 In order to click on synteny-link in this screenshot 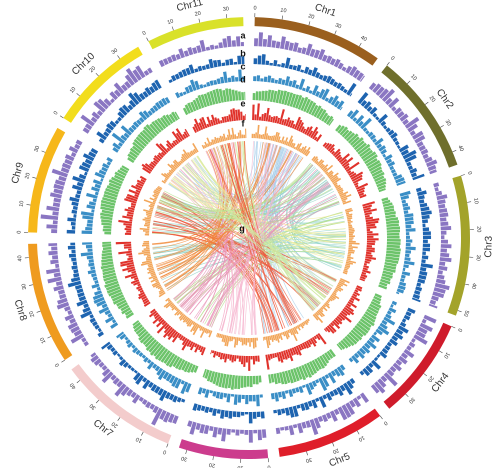, I will do `click(248, 239)`.